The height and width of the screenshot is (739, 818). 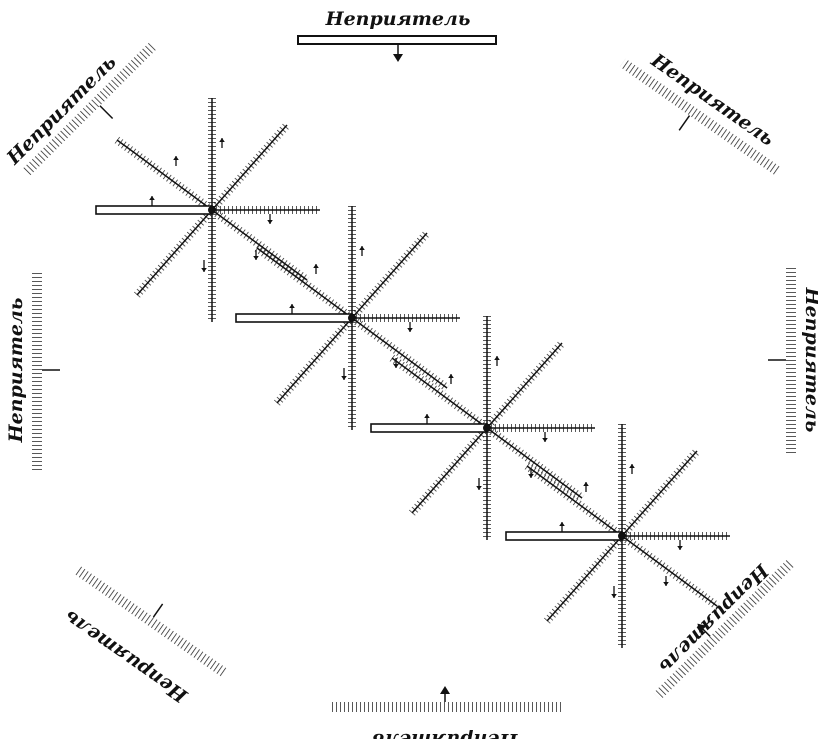 What do you see at coordinates (446, 707) in the screenshot?
I see `enemy-bottom-line` at bounding box center [446, 707].